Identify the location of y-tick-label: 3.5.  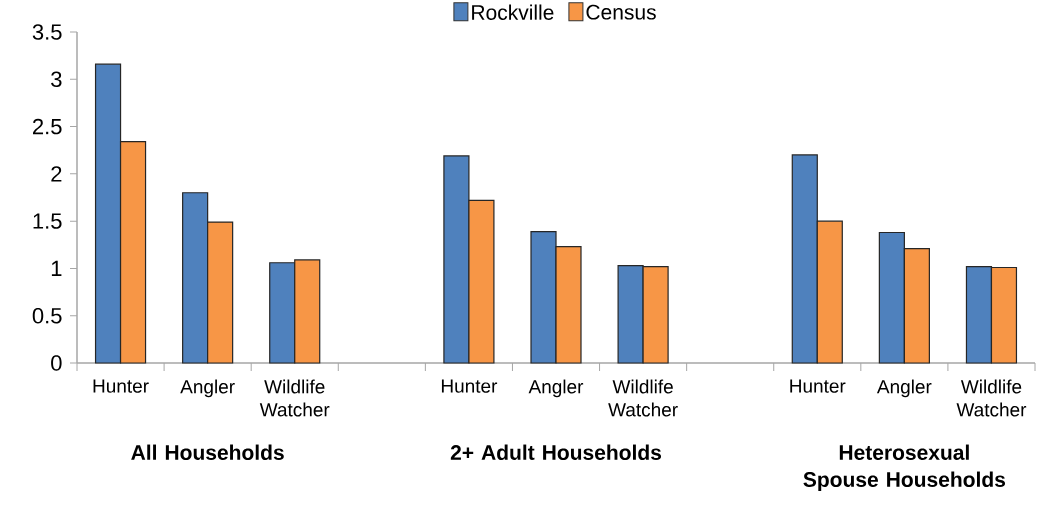
(47, 32).